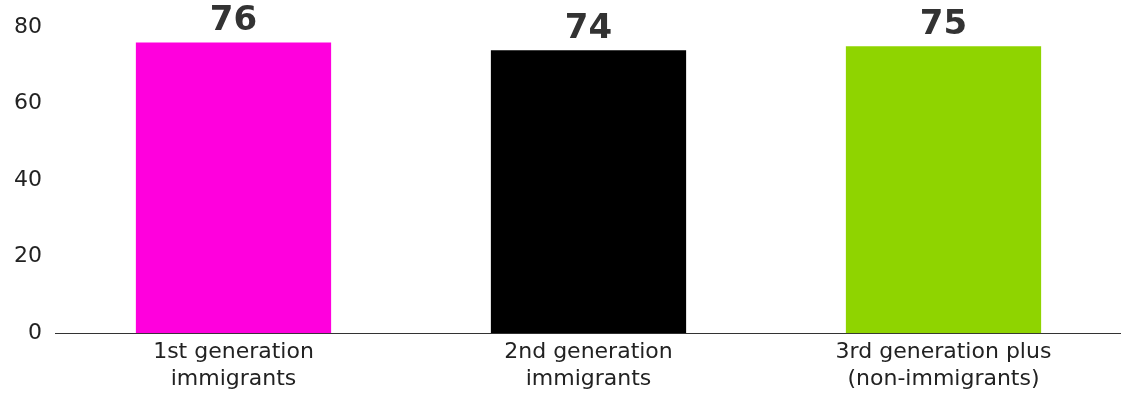 This screenshot has width=1121, height=402. What do you see at coordinates (588, 364) in the screenshot?
I see `x-tick-label: 2nd generation immigrants` at bounding box center [588, 364].